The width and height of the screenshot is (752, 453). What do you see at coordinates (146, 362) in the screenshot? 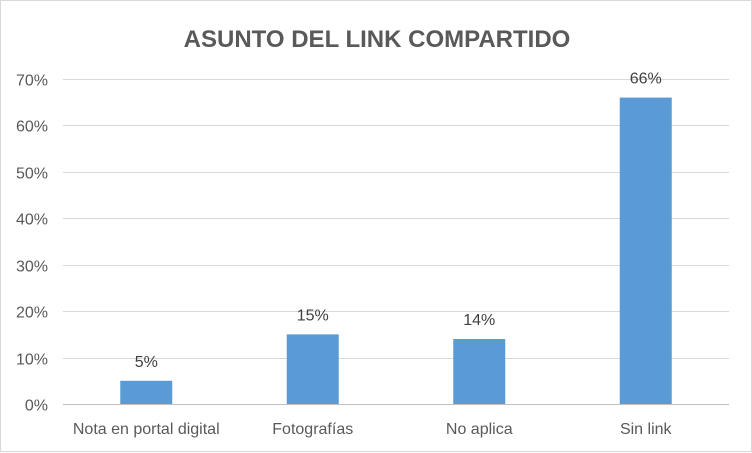
I see `data-label: 5%` at bounding box center [146, 362].